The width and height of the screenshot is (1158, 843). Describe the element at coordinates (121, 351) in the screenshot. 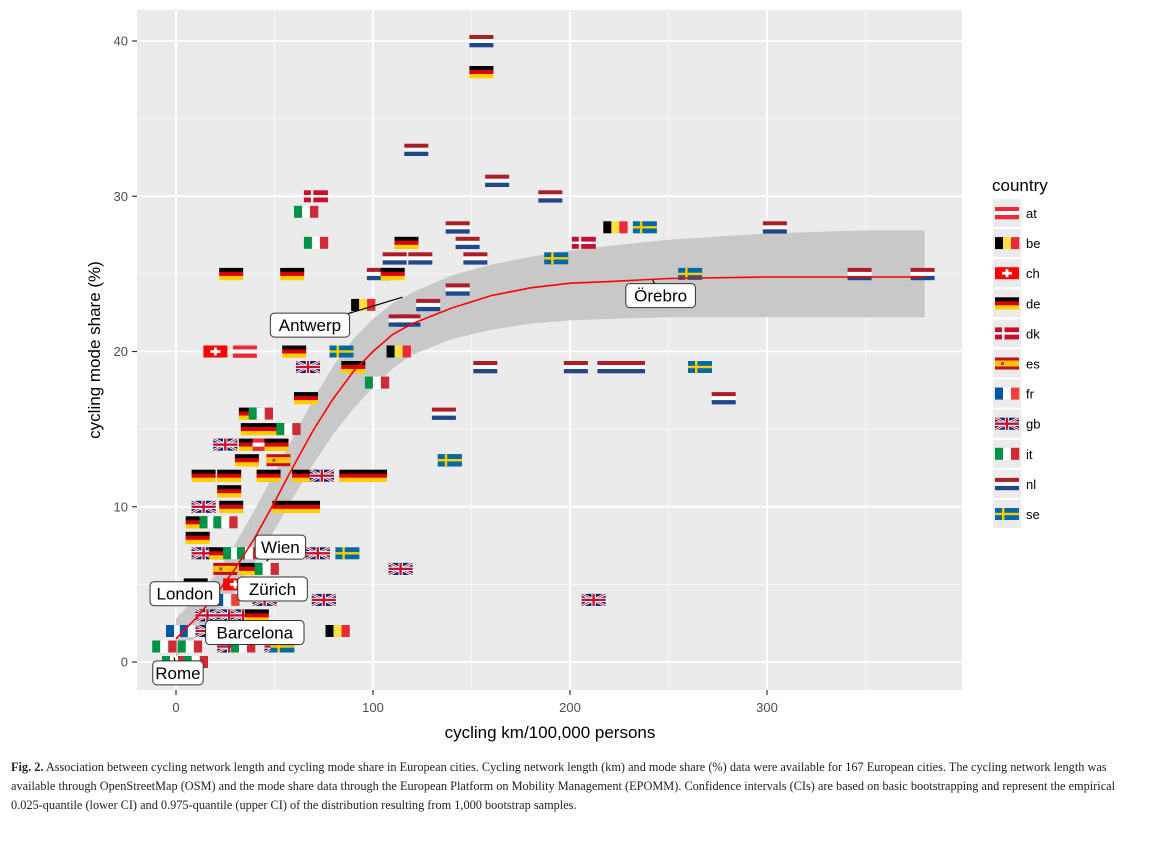

I see `y-tick-label: 20` at that location.